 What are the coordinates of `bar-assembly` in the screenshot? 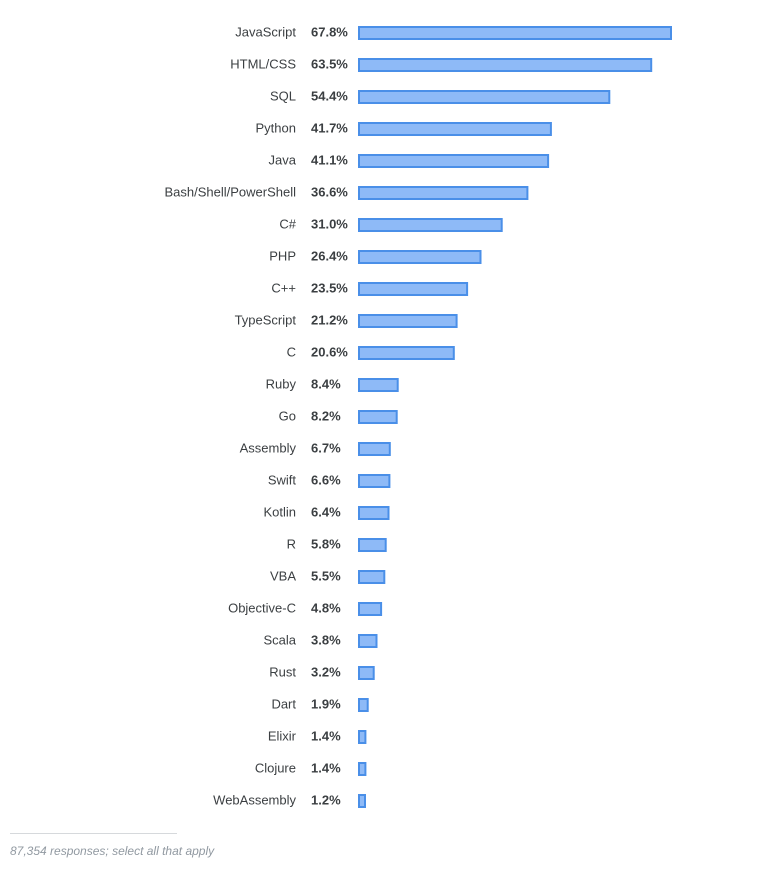 It's located at (374, 449).